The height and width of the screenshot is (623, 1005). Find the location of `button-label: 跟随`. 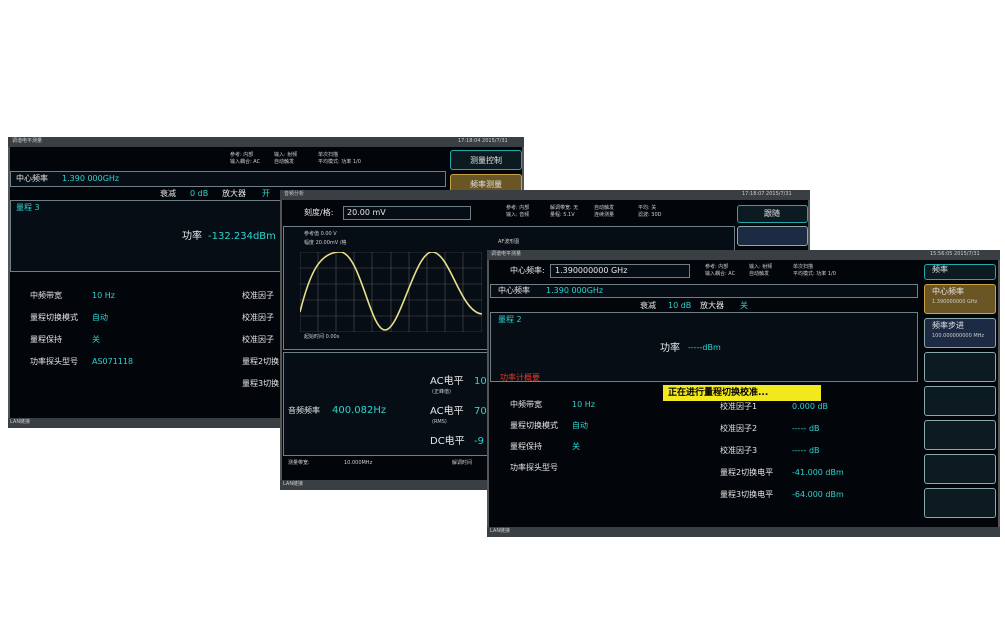

button-label: 跟随 is located at coordinates (772, 213).